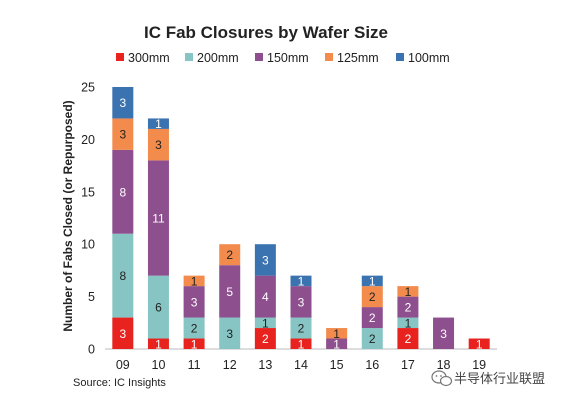 This screenshot has height=404, width=567. What do you see at coordinates (120, 57) in the screenshot?
I see `legend-swatch-300mm` at bounding box center [120, 57].